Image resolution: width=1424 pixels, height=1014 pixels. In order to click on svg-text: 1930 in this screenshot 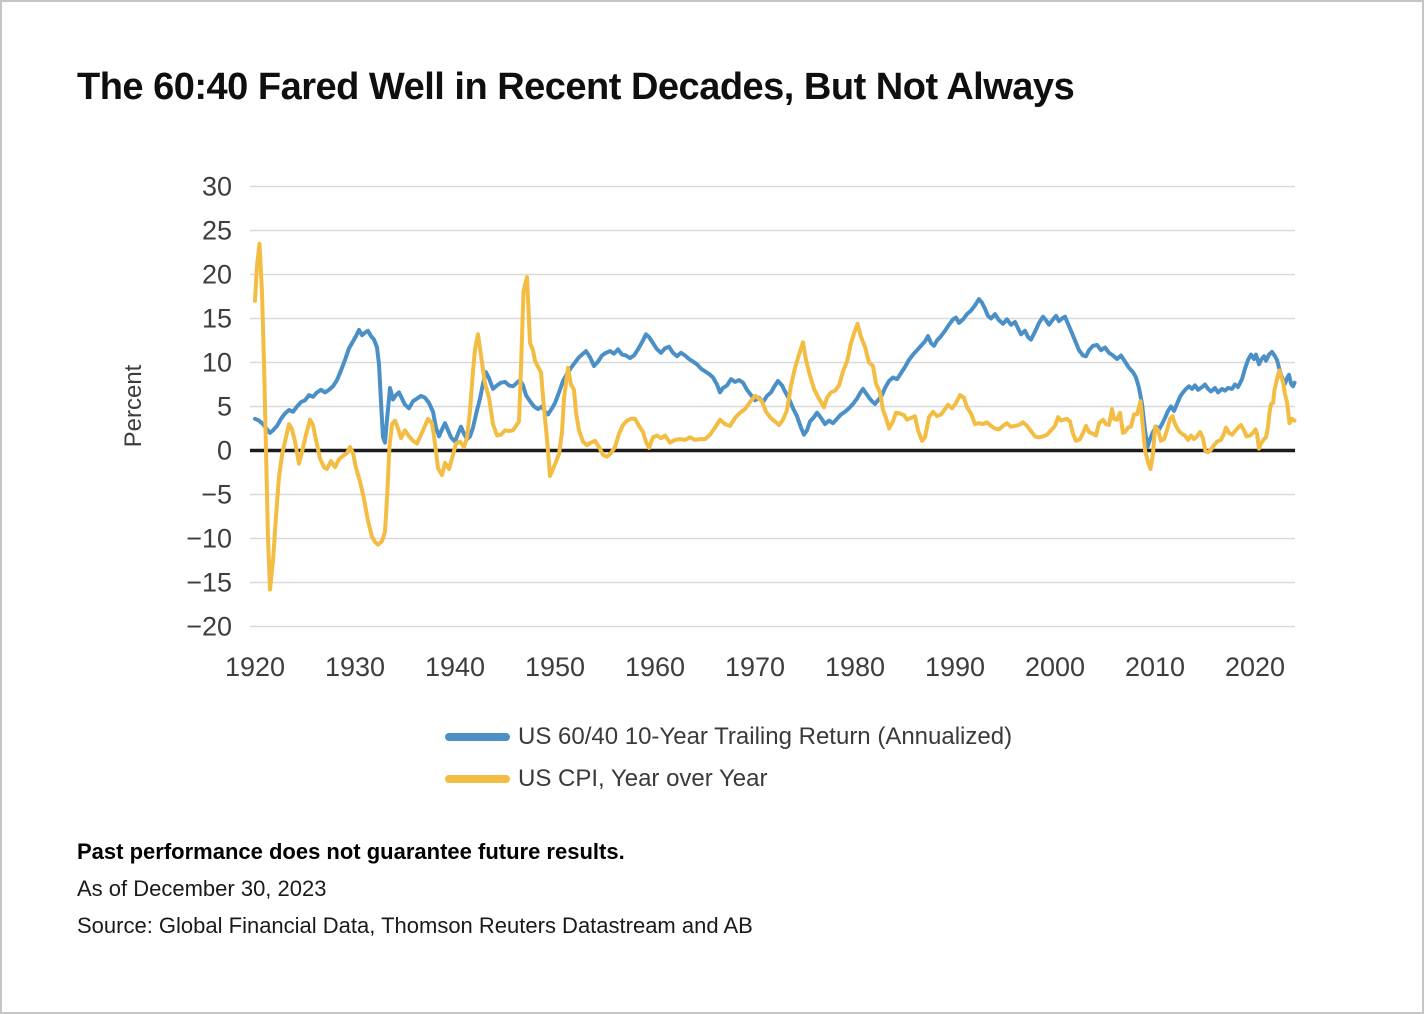, I will do `click(355, 667)`.